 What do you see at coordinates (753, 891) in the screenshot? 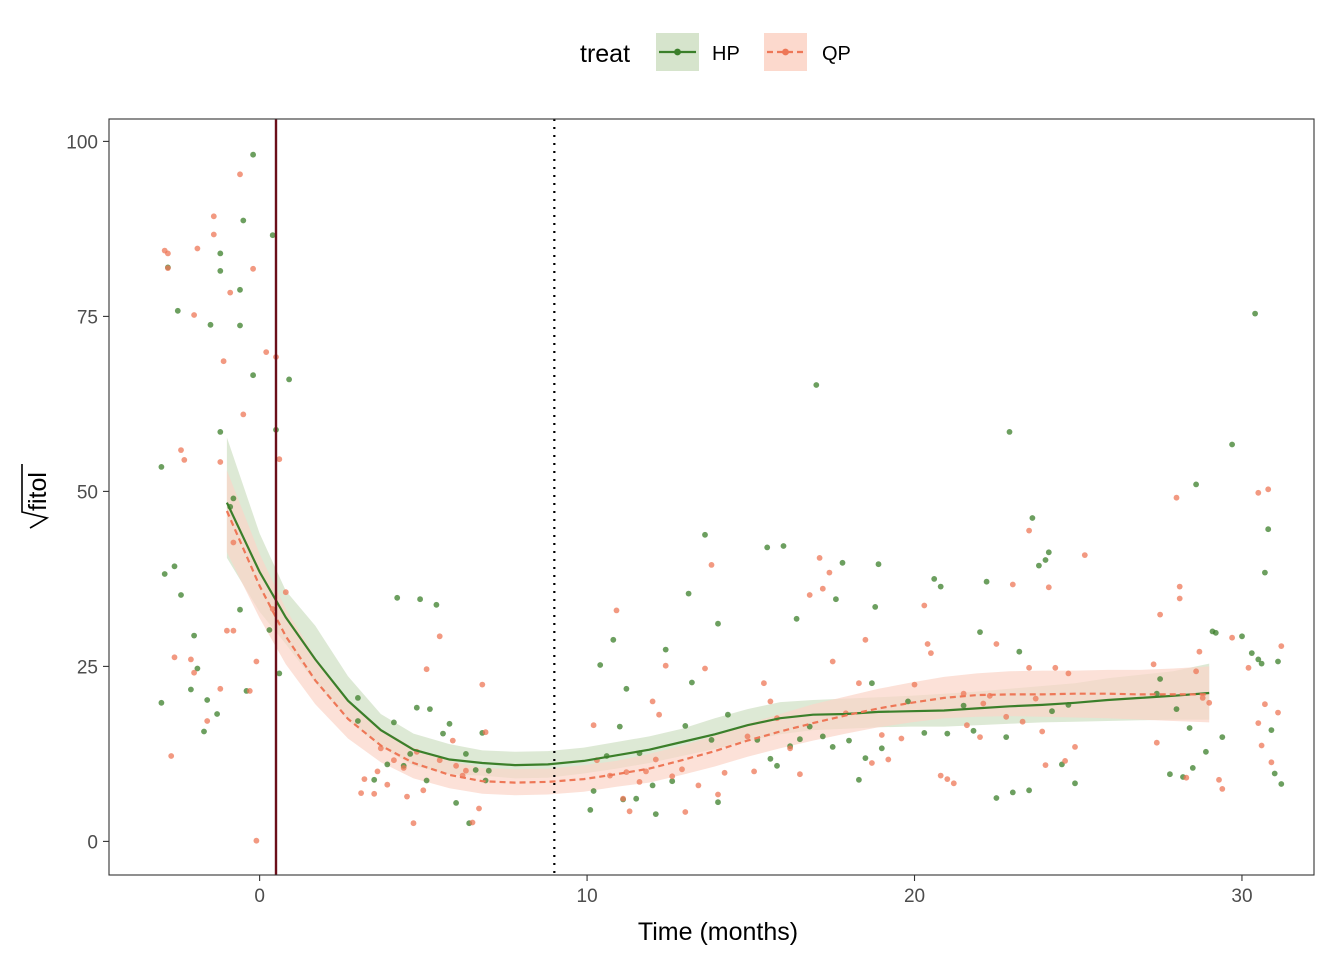
I see `x-axis: 0 10 20 30` at bounding box center [753, 891].